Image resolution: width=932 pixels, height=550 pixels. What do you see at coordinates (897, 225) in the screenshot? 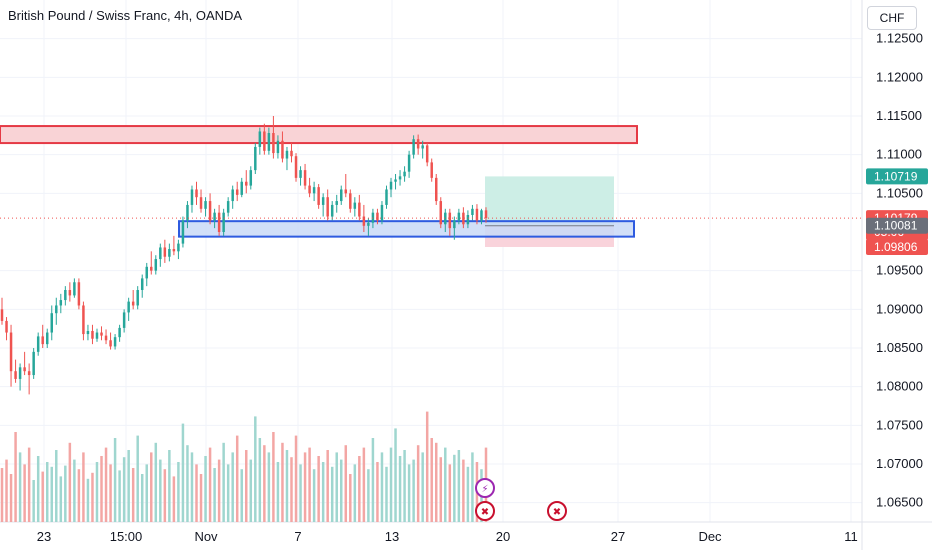
I see `entry-price-badge` at bounding box center [897, 225].